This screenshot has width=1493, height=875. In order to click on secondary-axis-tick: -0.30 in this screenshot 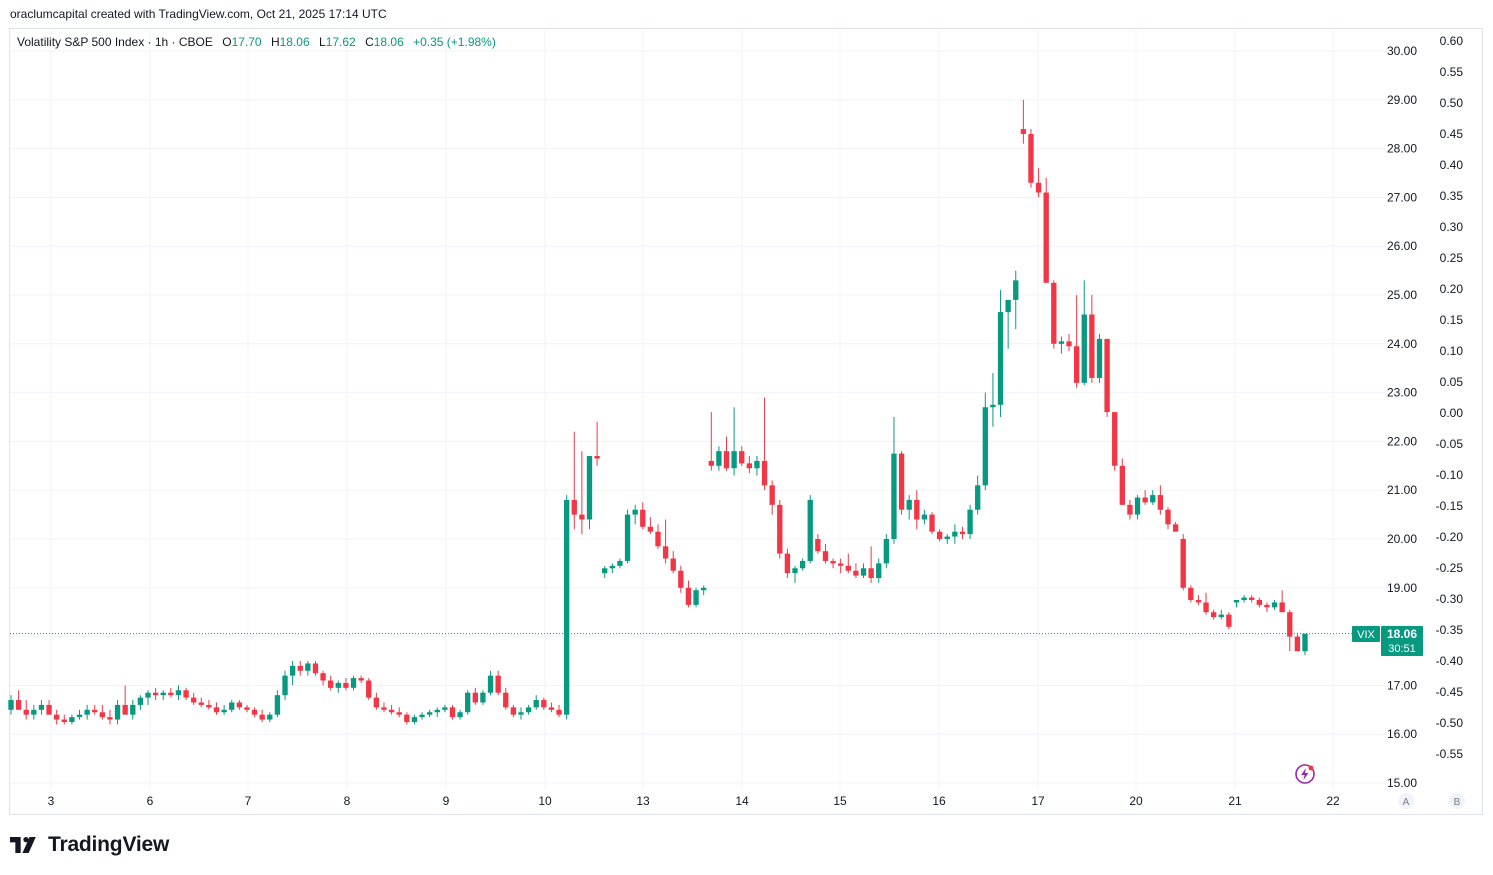, I will do `click(1450, 599)`.